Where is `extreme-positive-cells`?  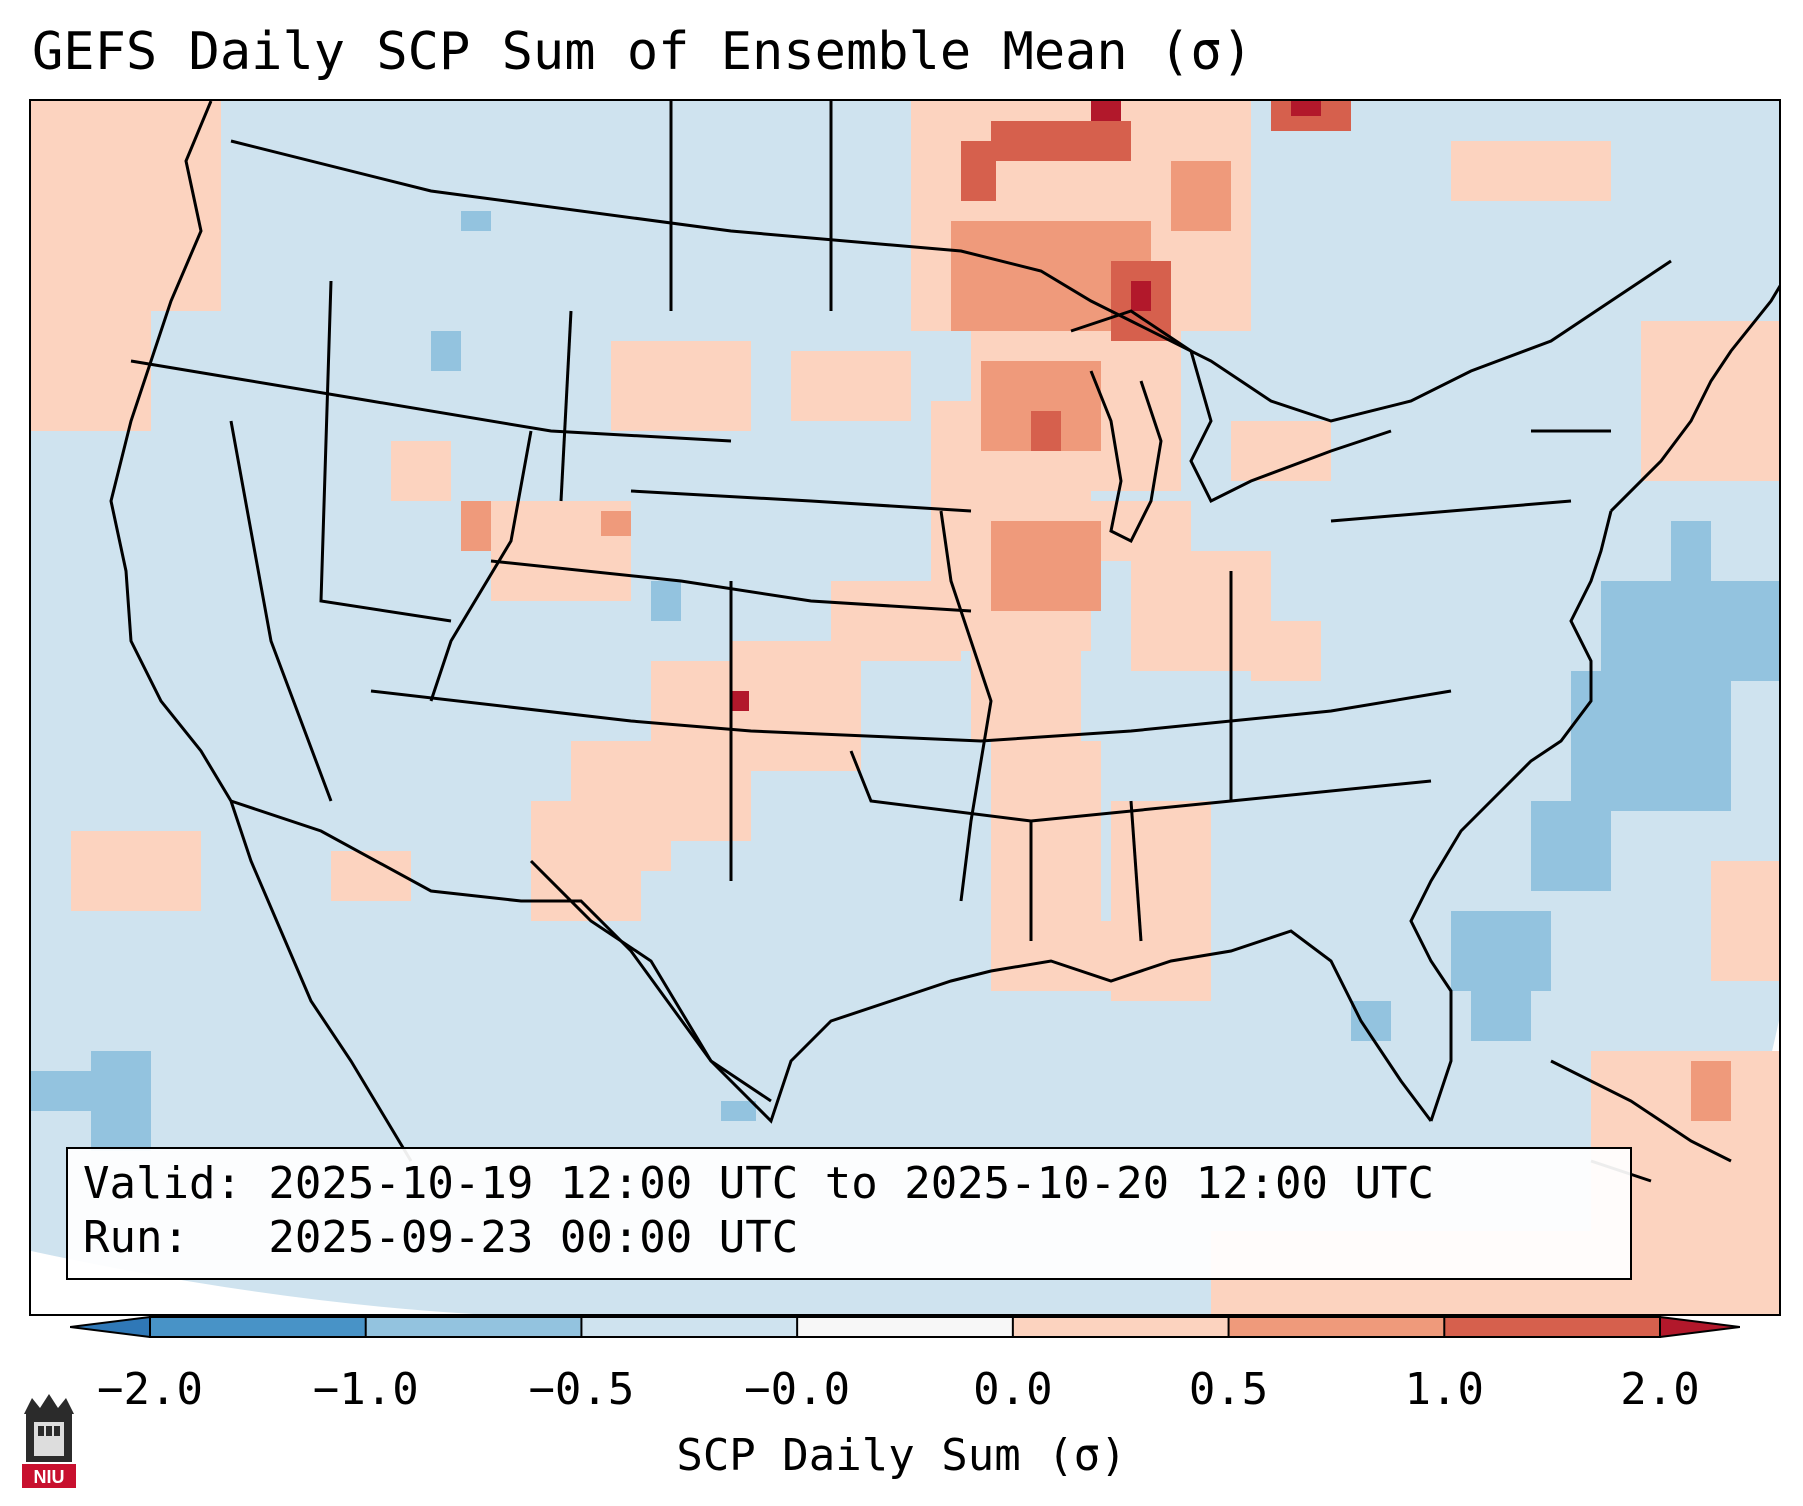 extreme-positive-cells is located at coordinates (1026, 406).